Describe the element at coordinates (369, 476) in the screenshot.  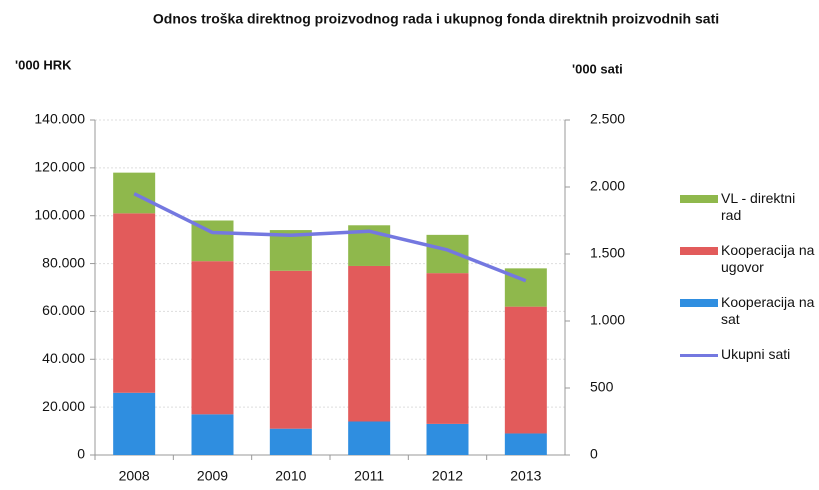
I see `x-tick-label: 2011` at that location.